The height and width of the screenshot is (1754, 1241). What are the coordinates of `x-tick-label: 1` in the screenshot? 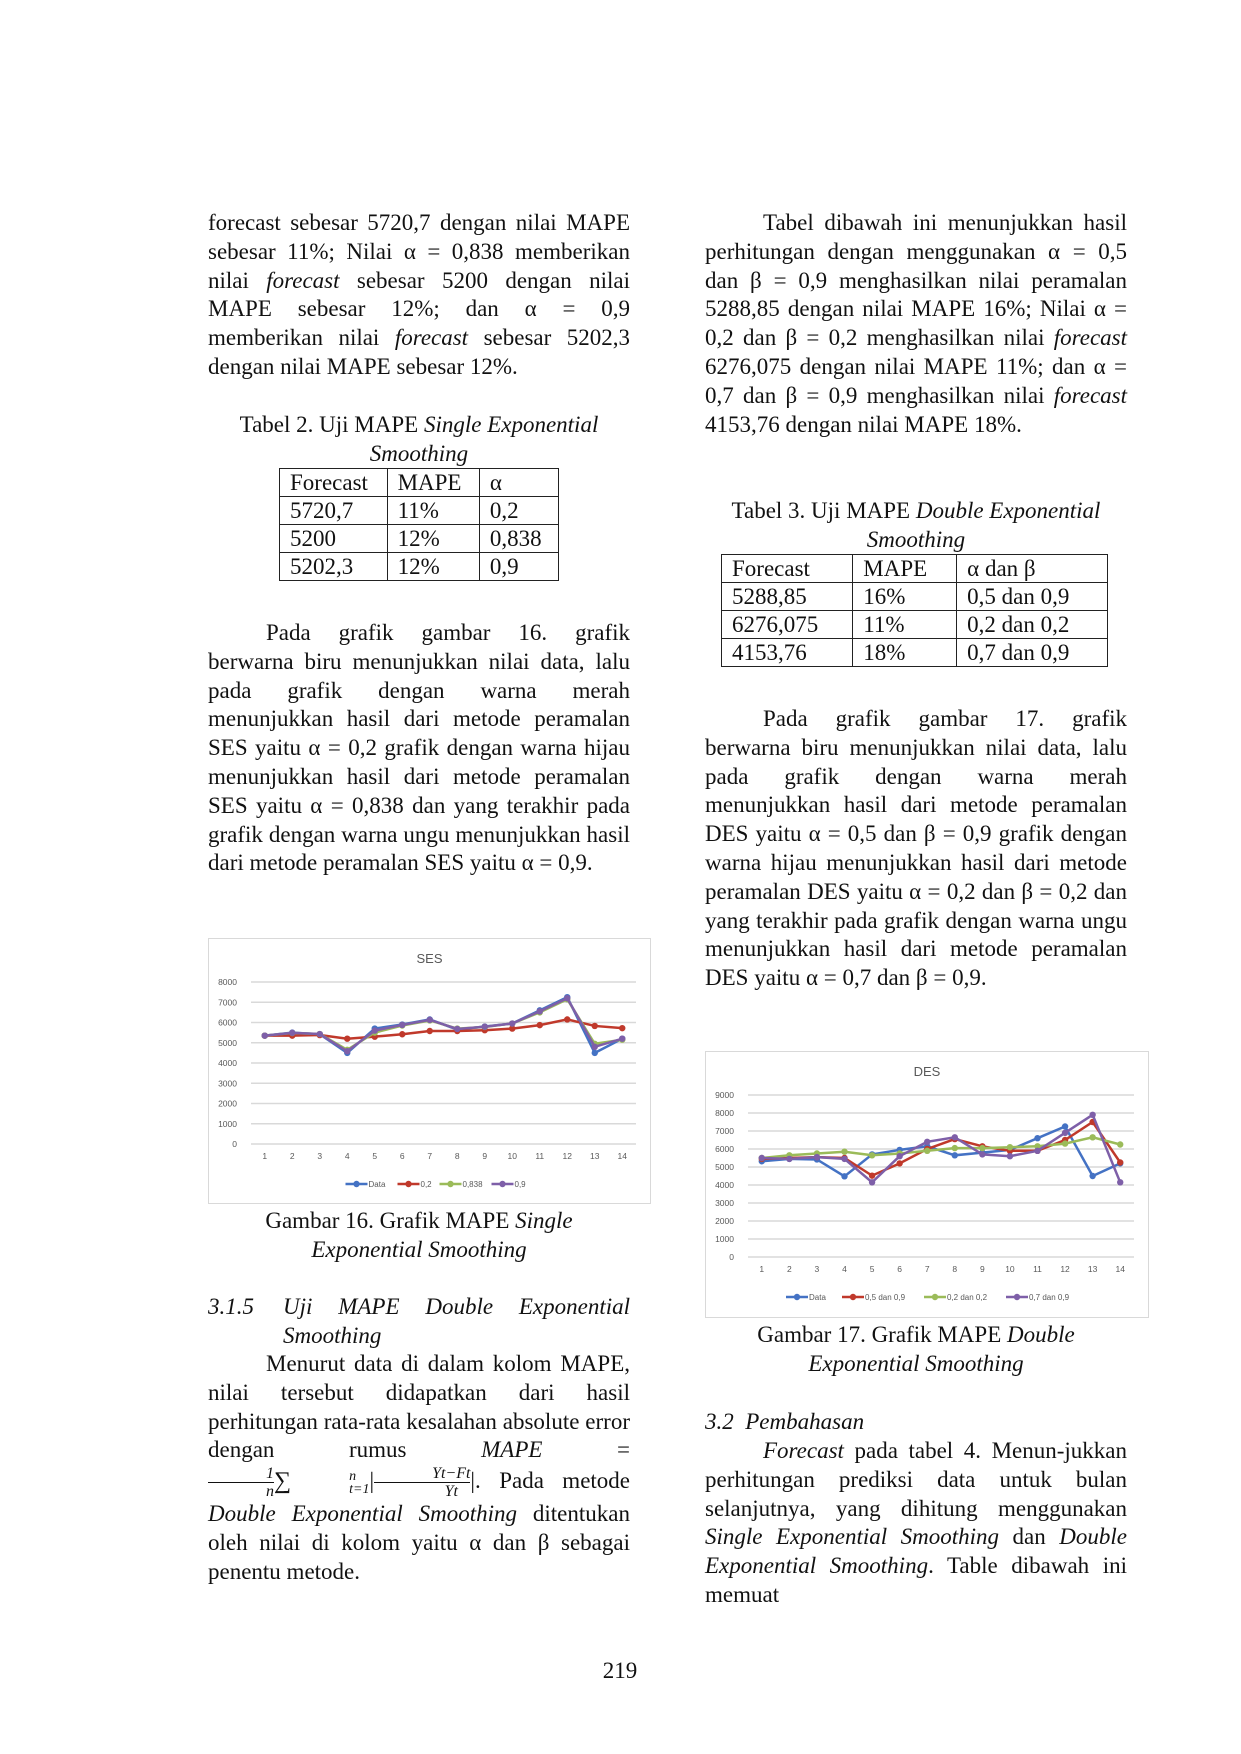 It's located at (761, 1269).